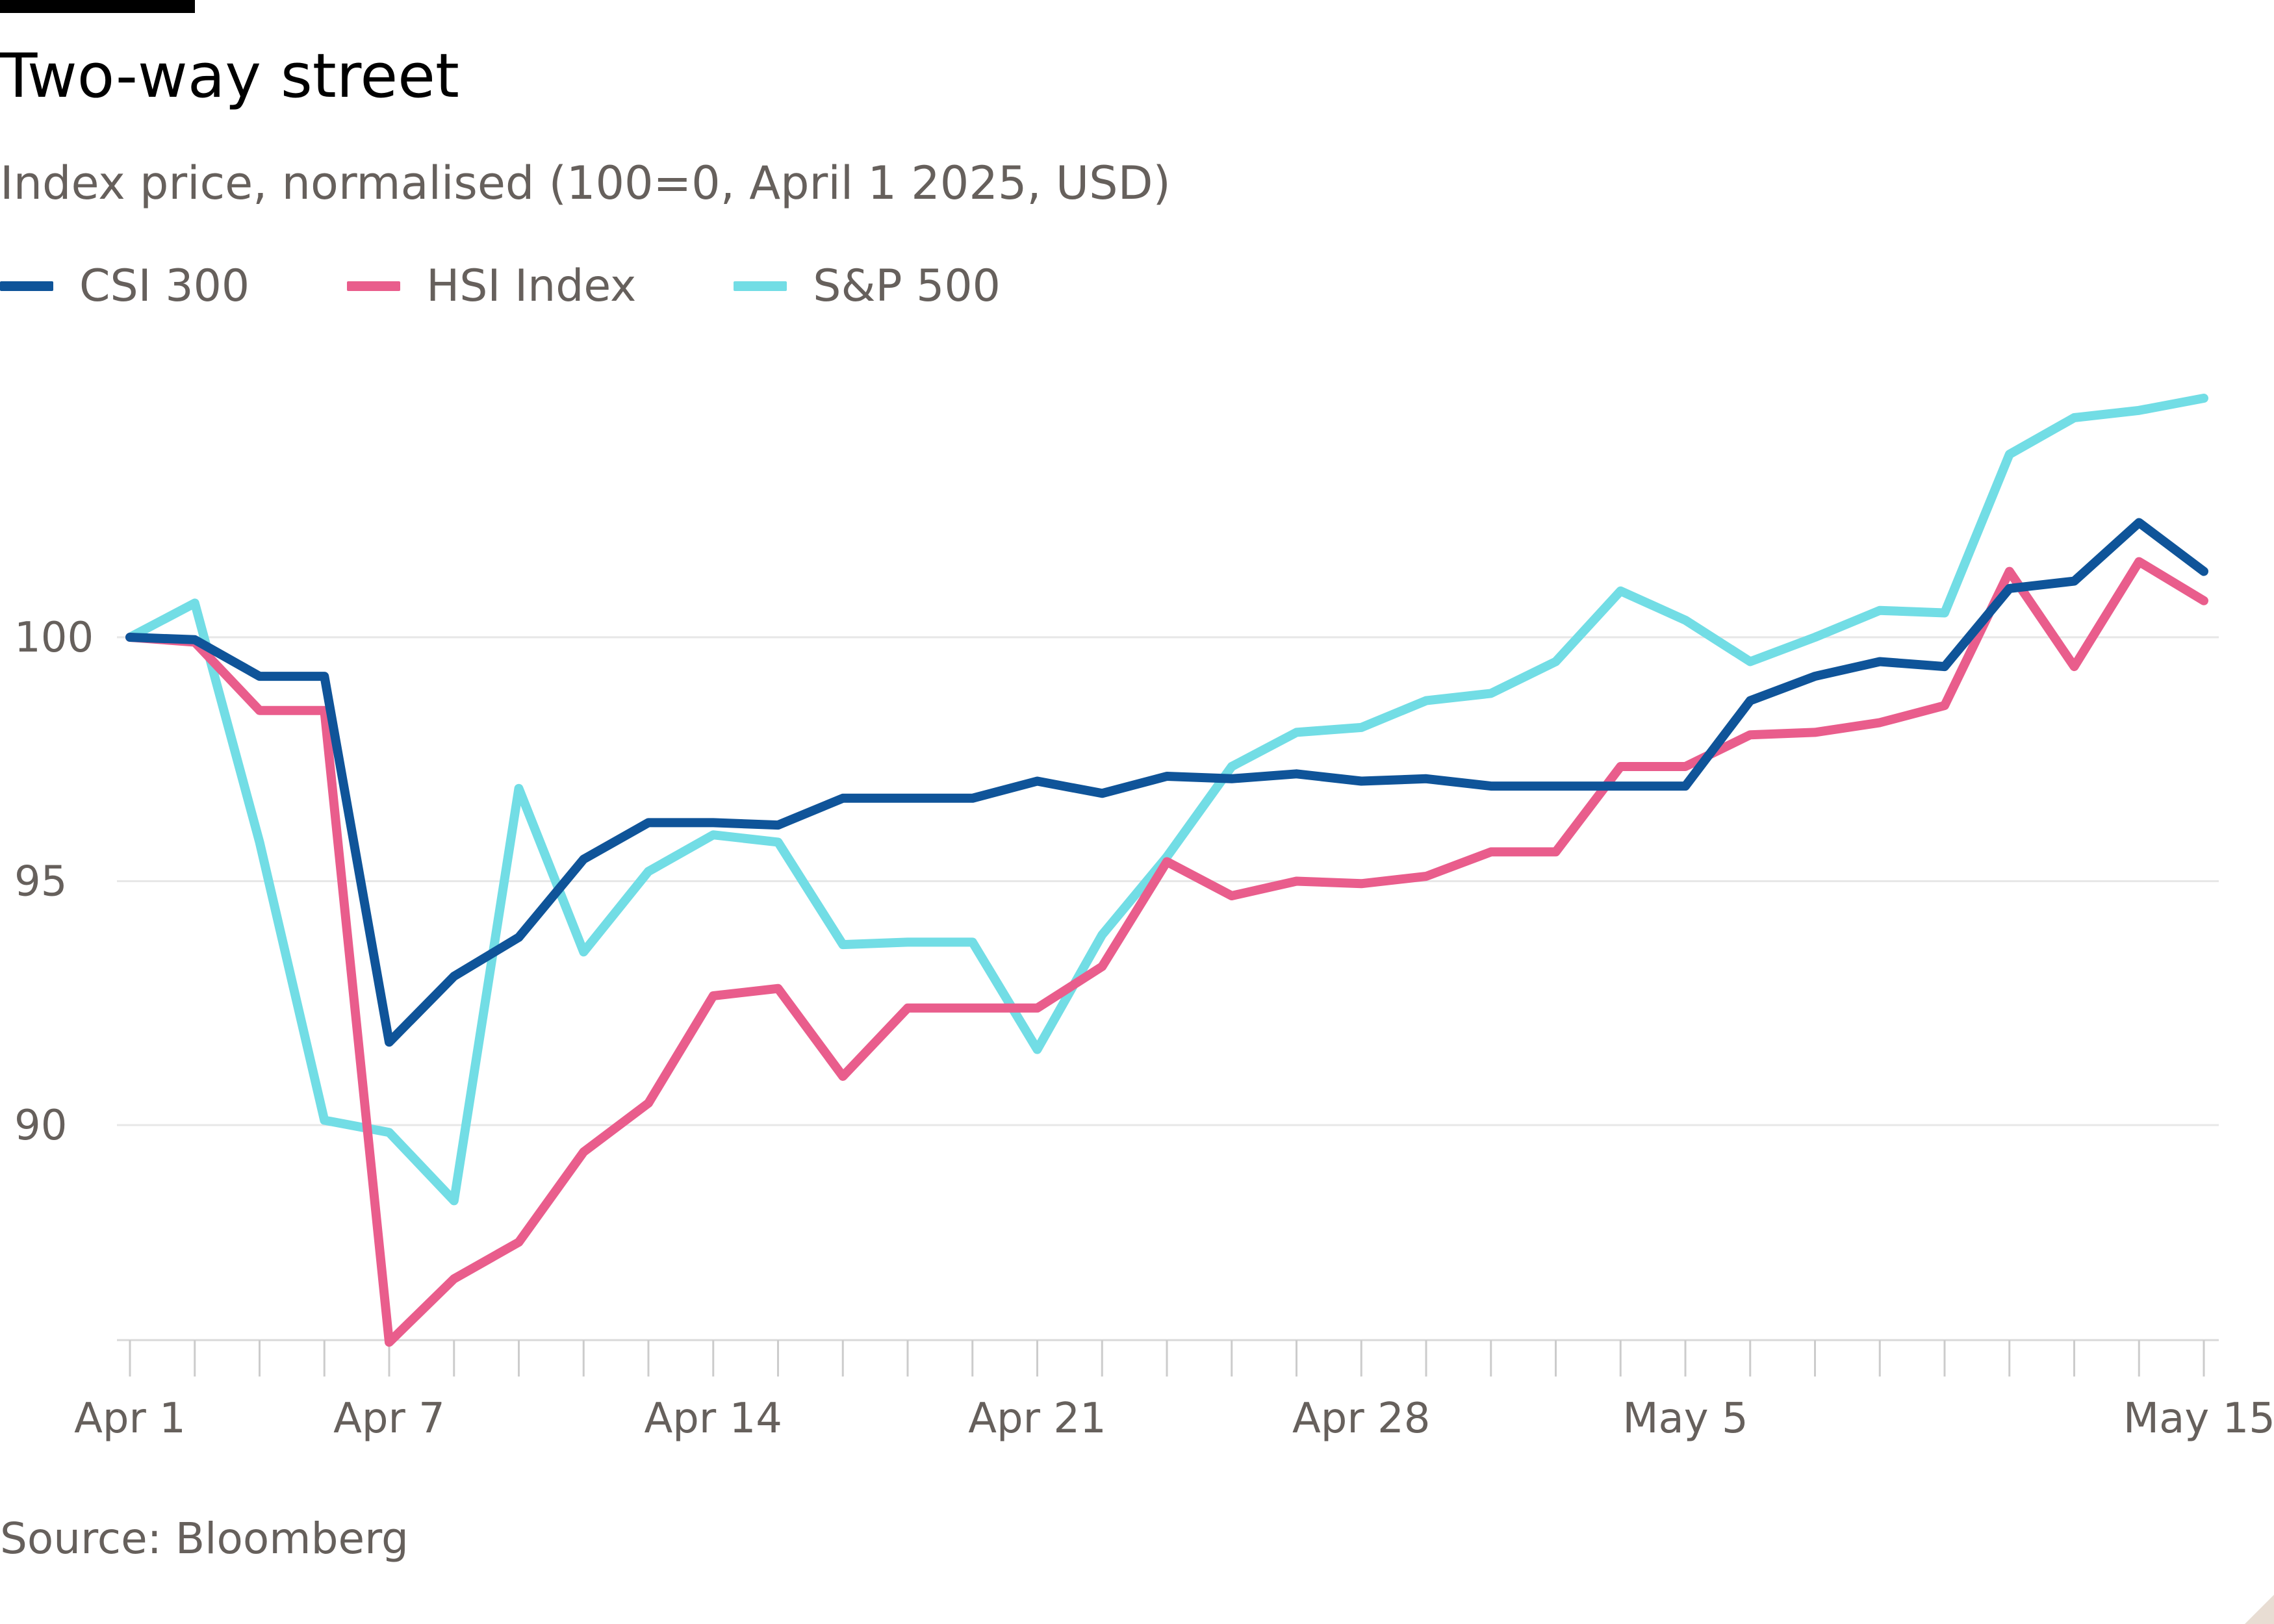 This screenshot has width=2274, height=1624. Describe the element at coordinates (2198, 1419) in the screenshot. I see `x-tick-label: May 15` at that location.